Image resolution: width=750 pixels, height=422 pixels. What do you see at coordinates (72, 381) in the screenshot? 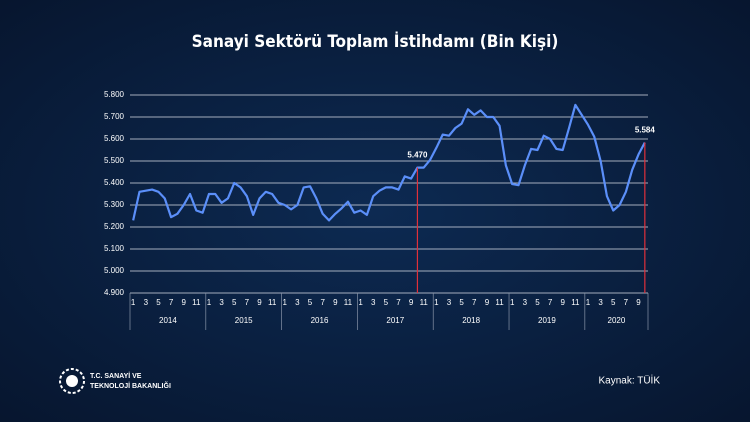
I see `logo` at bounding box center [72, 381].